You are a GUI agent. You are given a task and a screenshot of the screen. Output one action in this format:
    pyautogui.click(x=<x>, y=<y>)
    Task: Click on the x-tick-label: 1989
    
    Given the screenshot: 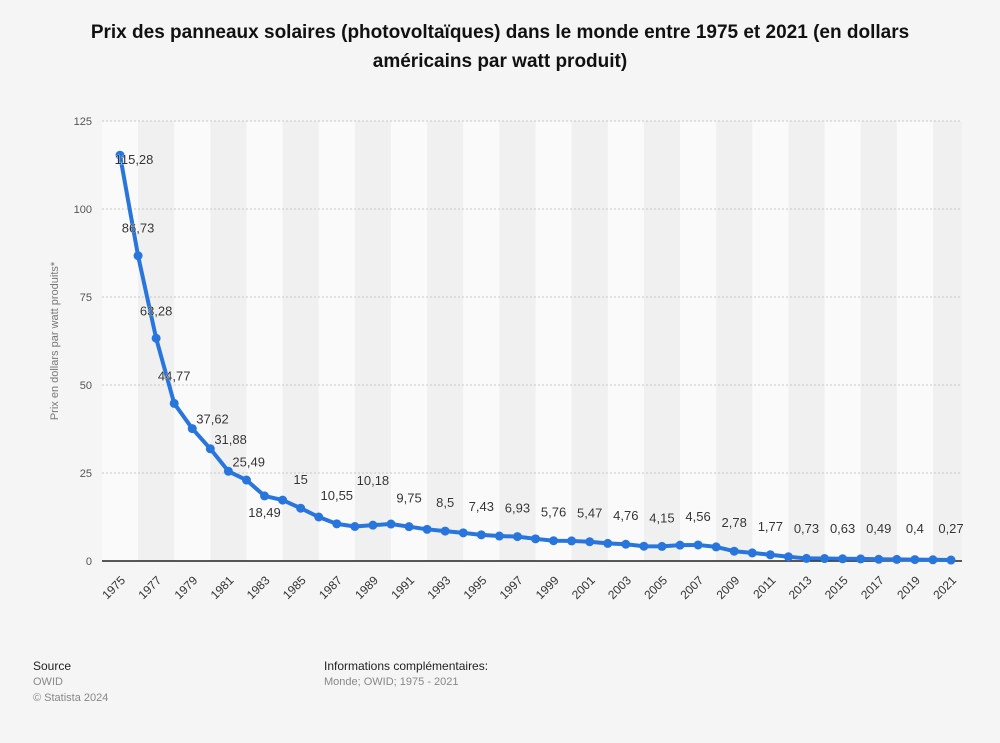 What is the action you would take?
    pyautogui.click(x=366, y=587)
    